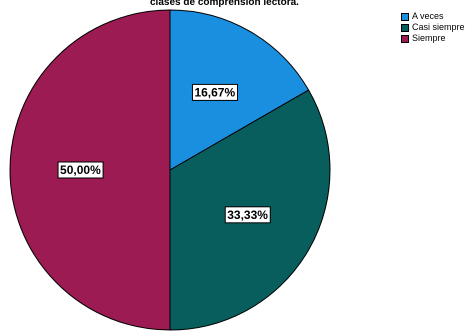  I want to click on legend: A veces Casi siempre Siempre, so click(433, 27).